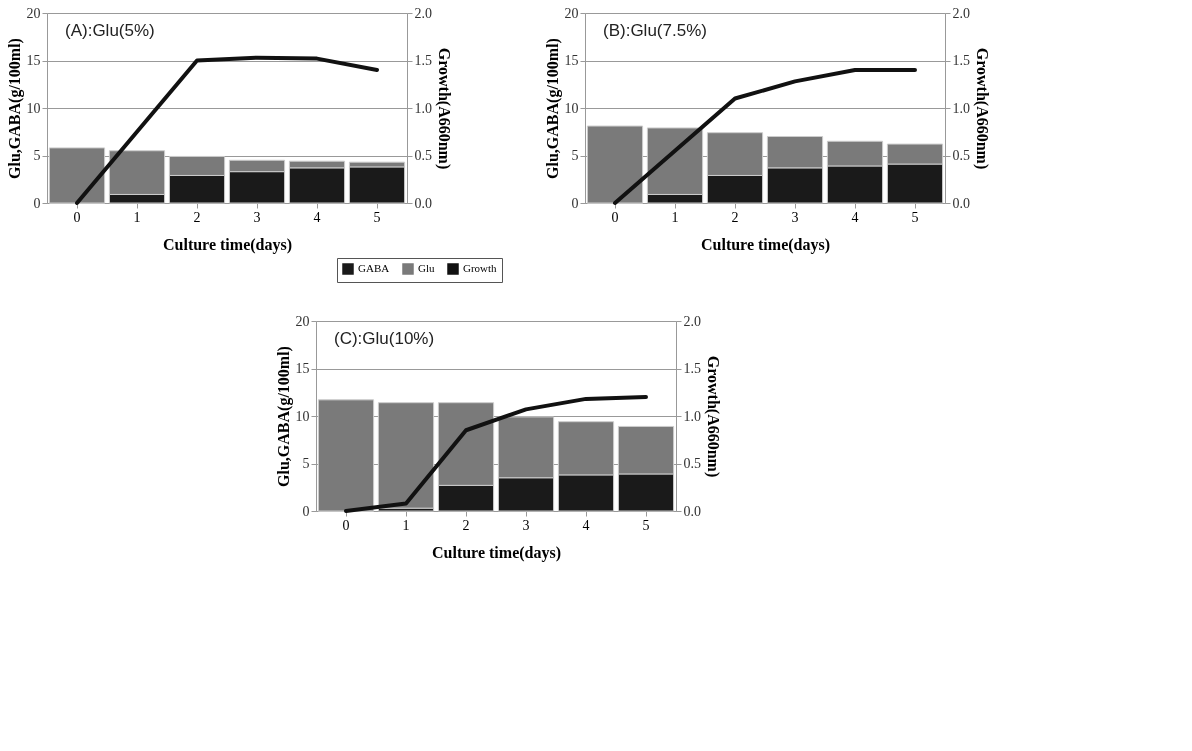  What do you see at coordinates (110, 30) in the screenshot?
I see `chart-title: (A):Glu(5%)` at bounding box center [110, 30].